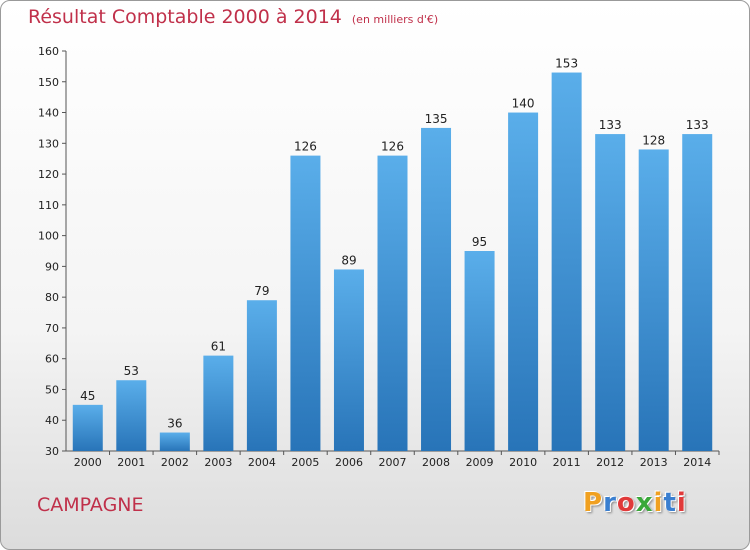 Image resolution: width=750 pixels, height=550 pixels. What do you see at coordinates (52, 359) in the screenshot?
I see `y-tick-label: 60` at bounding box center [52, 359].